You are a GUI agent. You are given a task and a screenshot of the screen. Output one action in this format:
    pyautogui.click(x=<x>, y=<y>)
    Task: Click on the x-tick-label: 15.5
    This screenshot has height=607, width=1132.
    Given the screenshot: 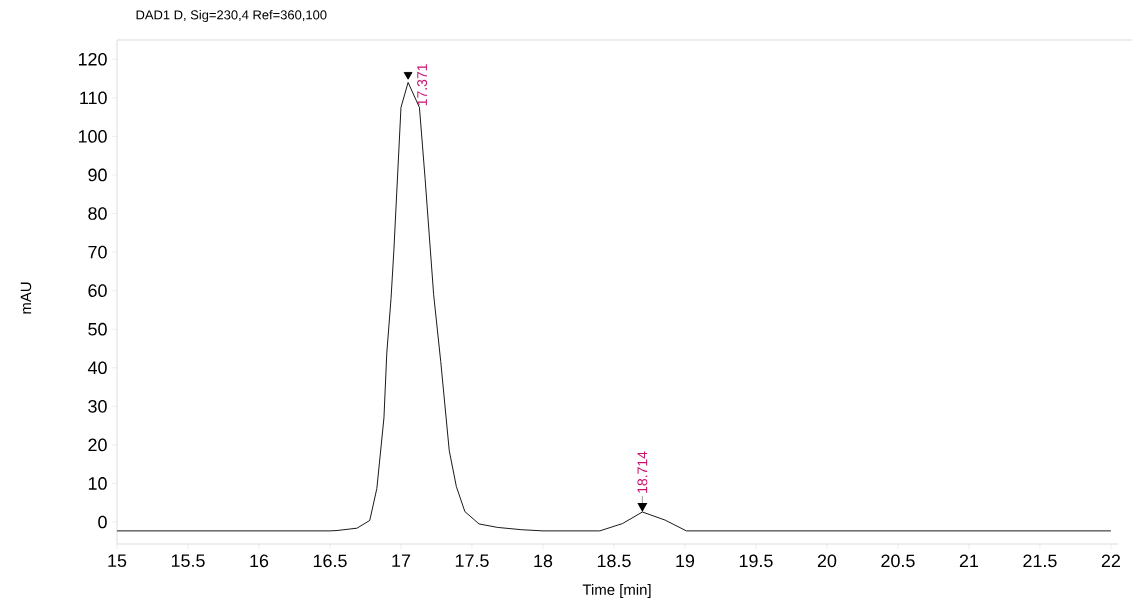 What is the action you would take?
    pyautogui.click(x=188, y=561)
    